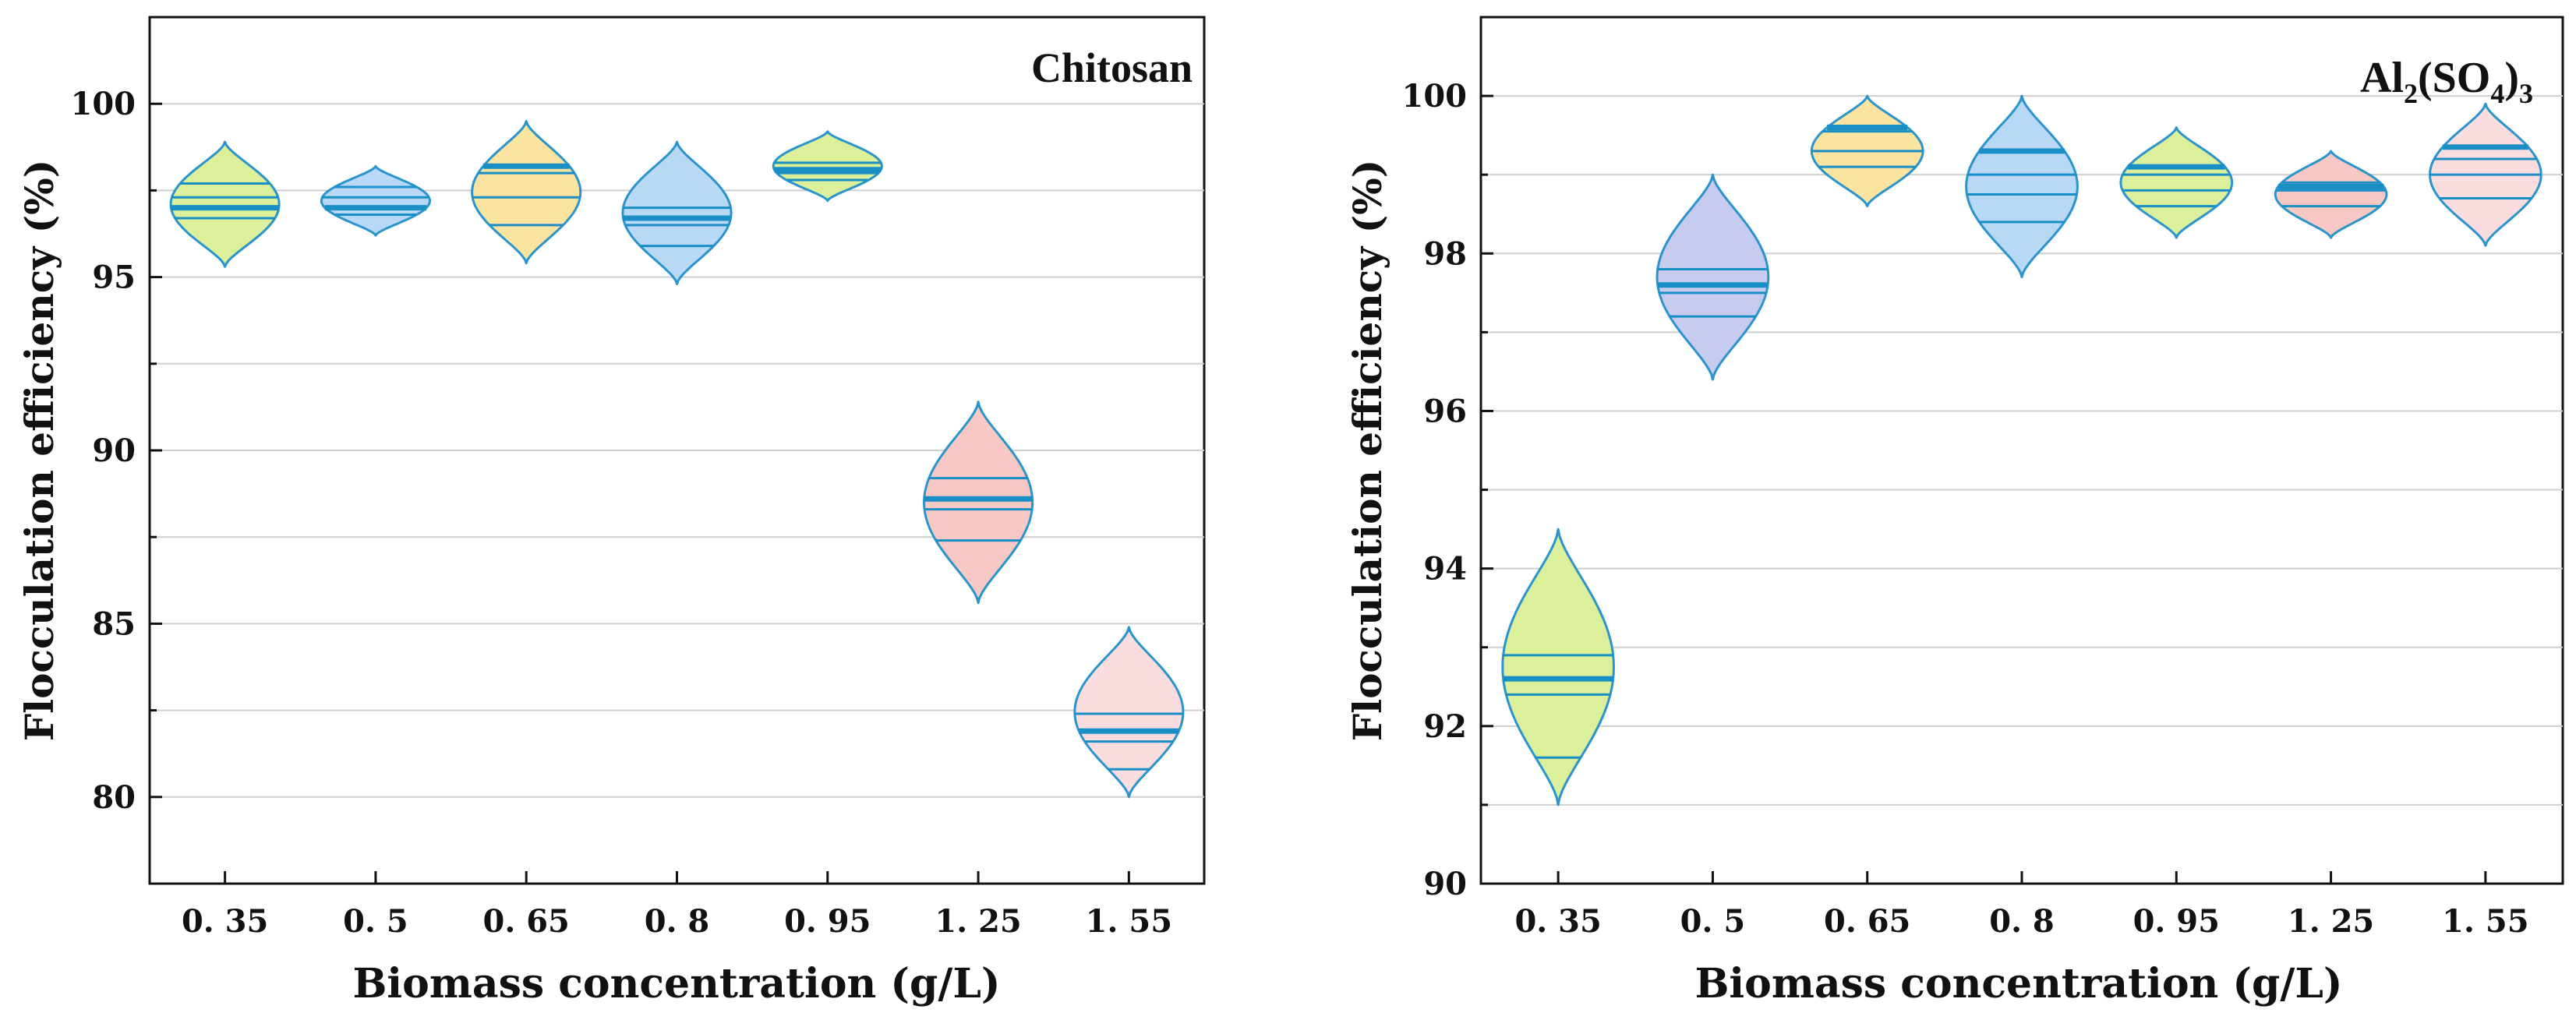  I want to click on y-axis-title-left: Flocculation efficiency (%), so click(39, 451).